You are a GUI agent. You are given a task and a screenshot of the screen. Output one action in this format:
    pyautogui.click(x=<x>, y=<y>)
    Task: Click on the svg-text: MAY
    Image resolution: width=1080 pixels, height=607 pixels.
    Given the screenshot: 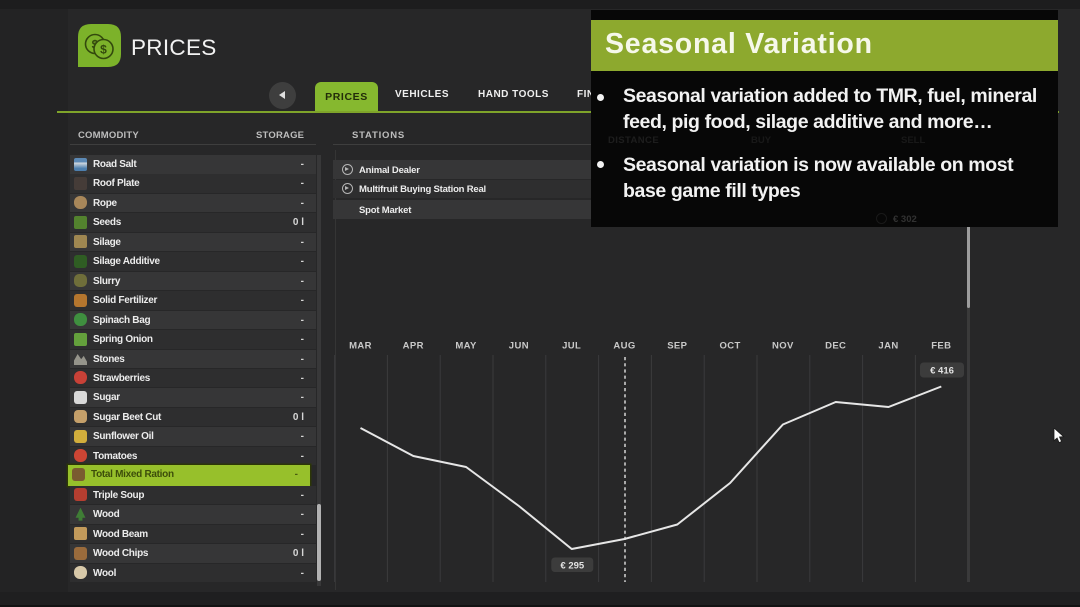 What is the action you would take?
    pyautogui.click(x=466, y=346)
    